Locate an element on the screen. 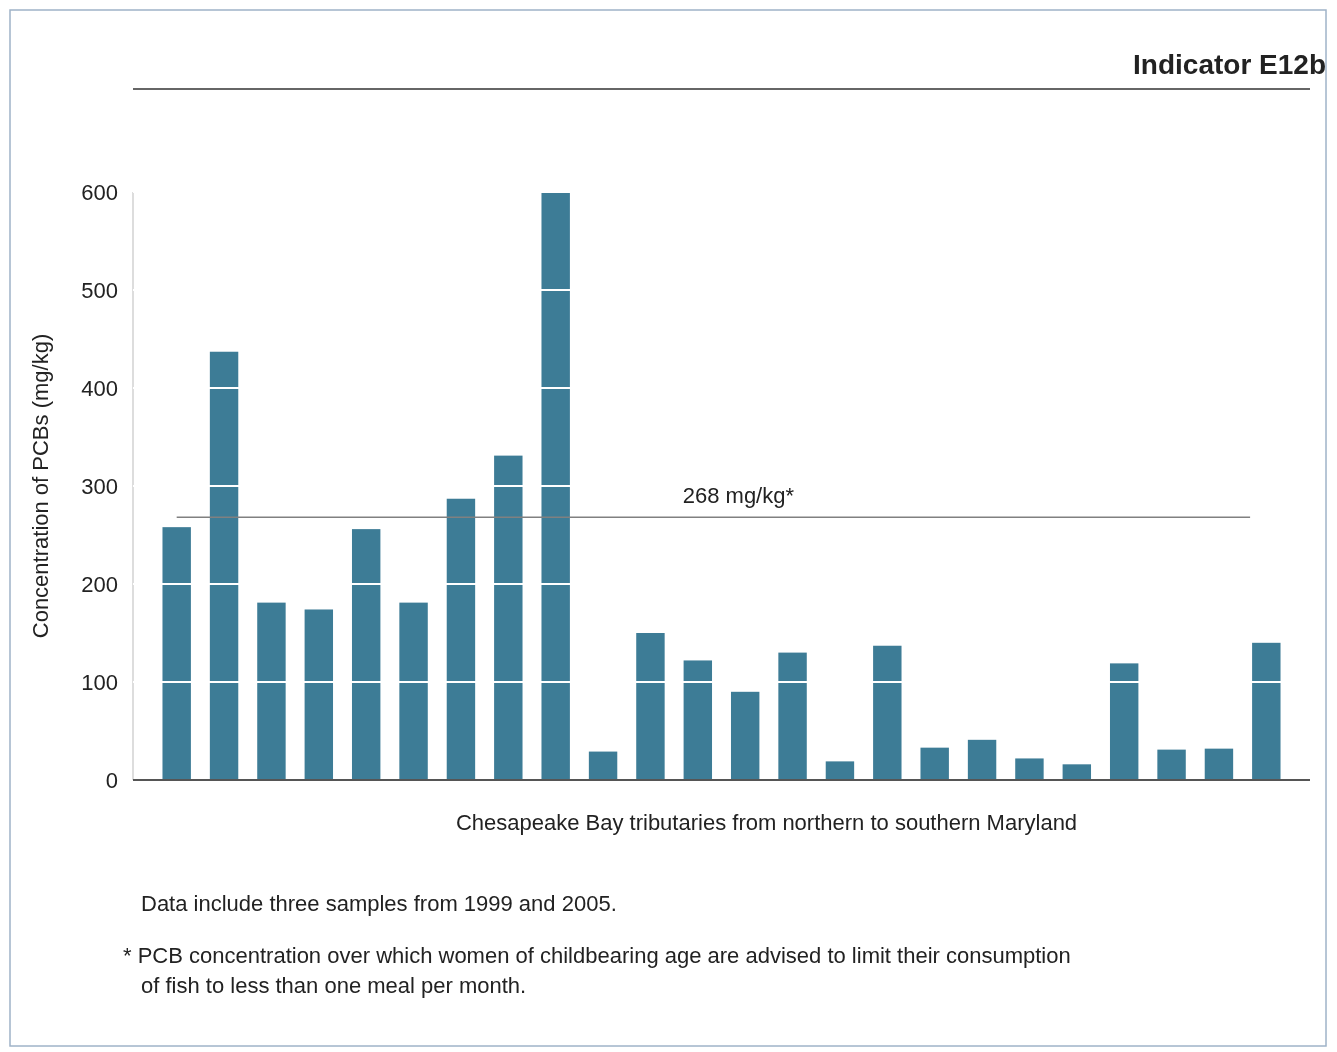  ref-line-label: 268 mg/kg* is located at coordinates (738, 496).